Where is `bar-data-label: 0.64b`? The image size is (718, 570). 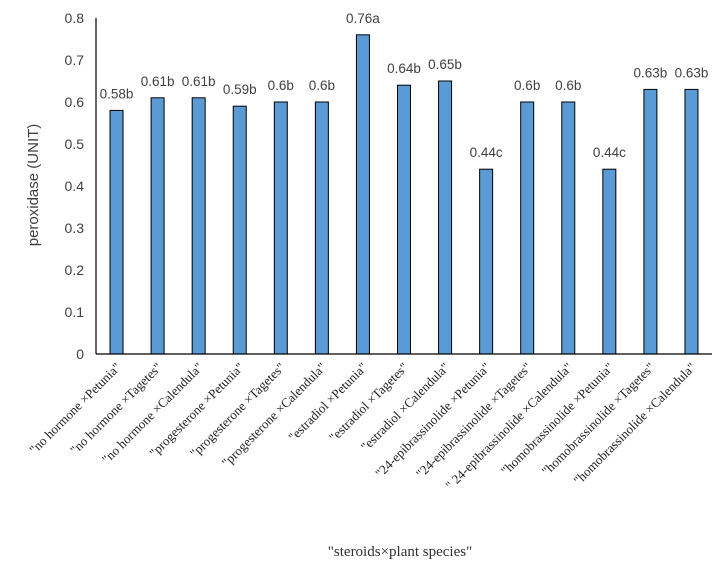 bar-data-label: 0.64b is located at coordinates (404, 68).